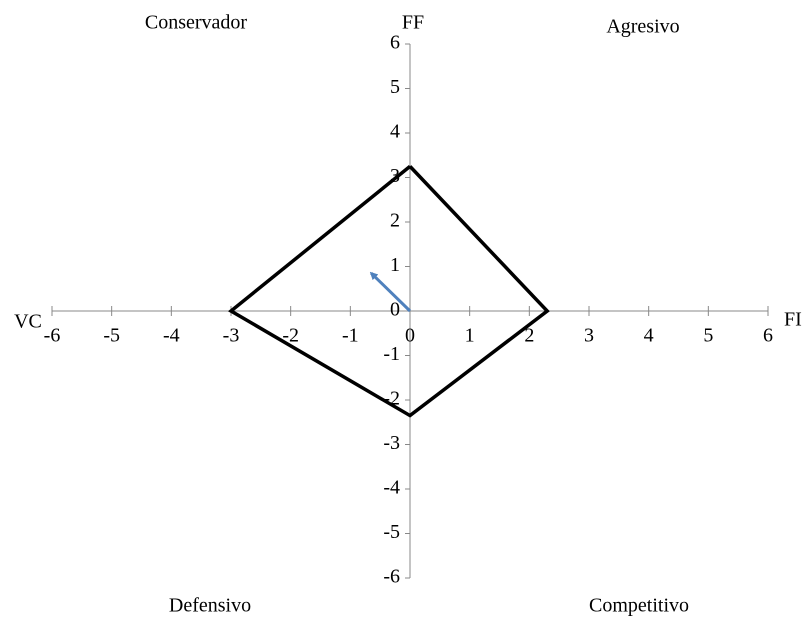 This screenshot has width=808, height=619. I want to click on y-tick-label: 4, so click(395, 132).